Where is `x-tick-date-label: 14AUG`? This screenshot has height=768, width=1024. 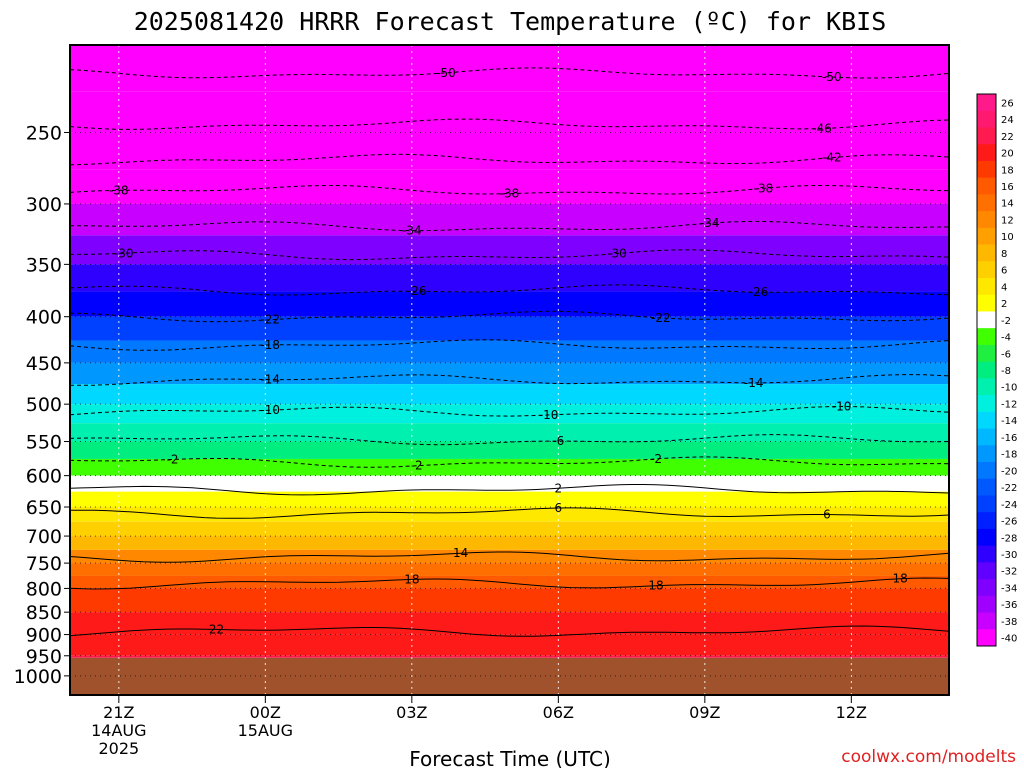 x-tick-date-label: 14AUG is located at coordinates (118, 730).